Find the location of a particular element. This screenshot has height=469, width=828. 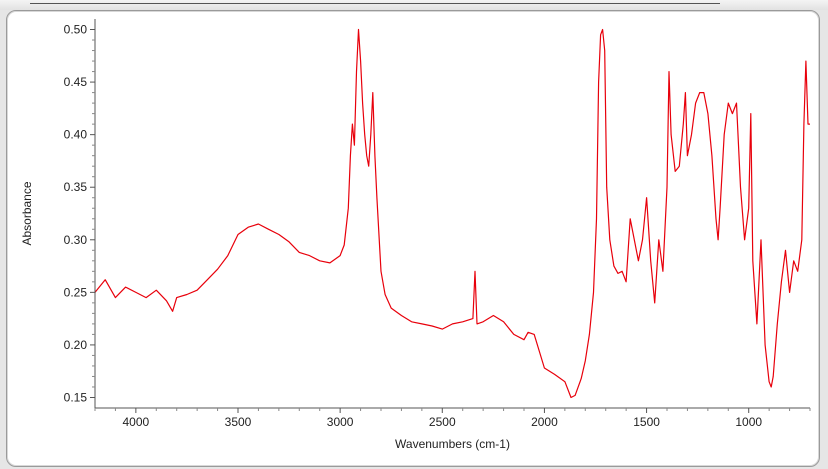

x-tick-label: 2500 is located at coordinates (442, 422).